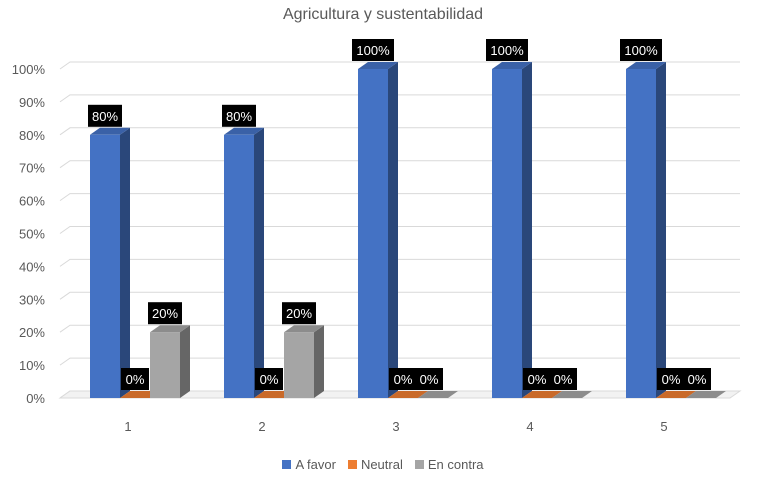  Describe the element at coordinates (32, 266) in the screenshot. I see `y-tick-label: 40%` at that location.